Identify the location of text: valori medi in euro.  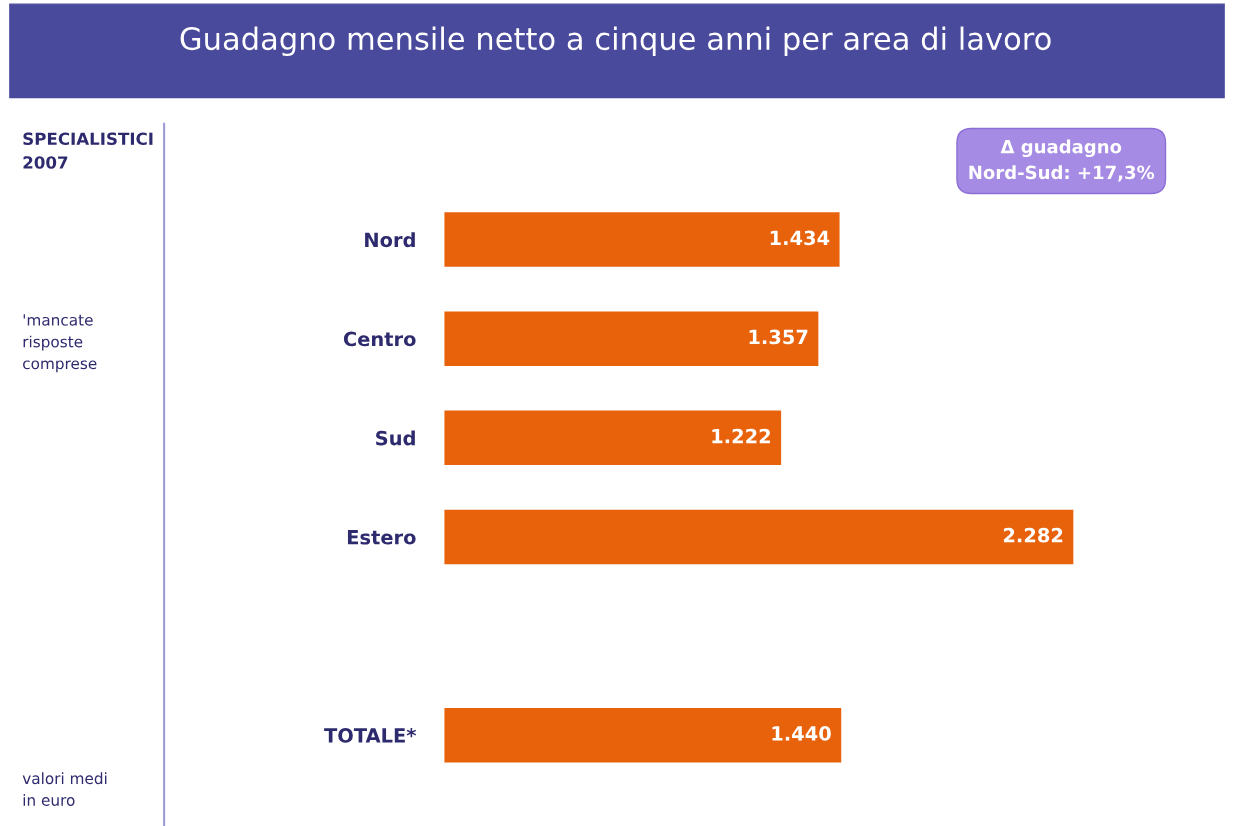
(64, 789).